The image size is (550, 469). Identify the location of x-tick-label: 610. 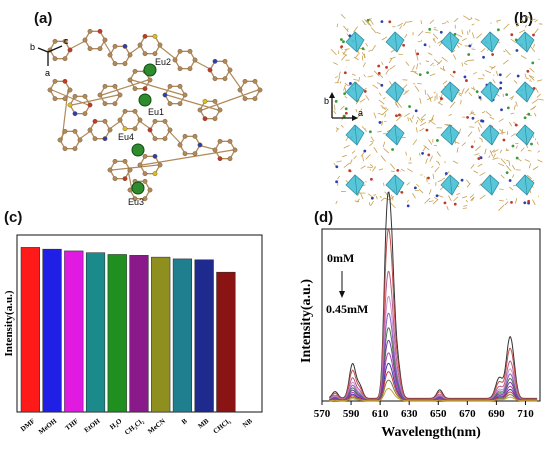
(380, 414).